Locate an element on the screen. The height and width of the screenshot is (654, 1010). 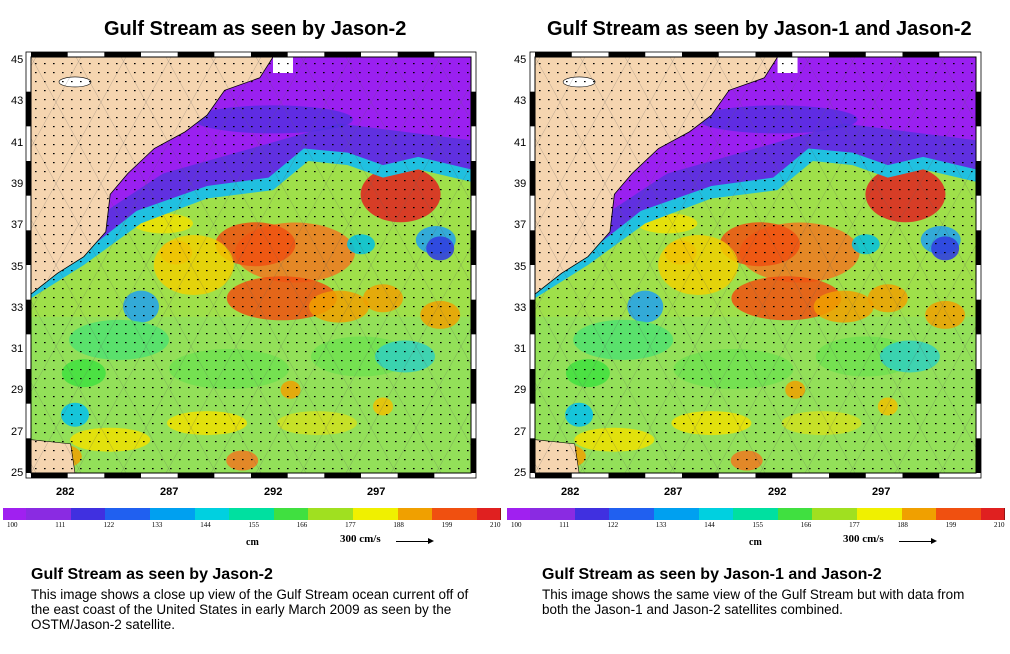
left-caption-title: Gulf Stream as seen by Jason-2 is located at coordinates (152, 574).